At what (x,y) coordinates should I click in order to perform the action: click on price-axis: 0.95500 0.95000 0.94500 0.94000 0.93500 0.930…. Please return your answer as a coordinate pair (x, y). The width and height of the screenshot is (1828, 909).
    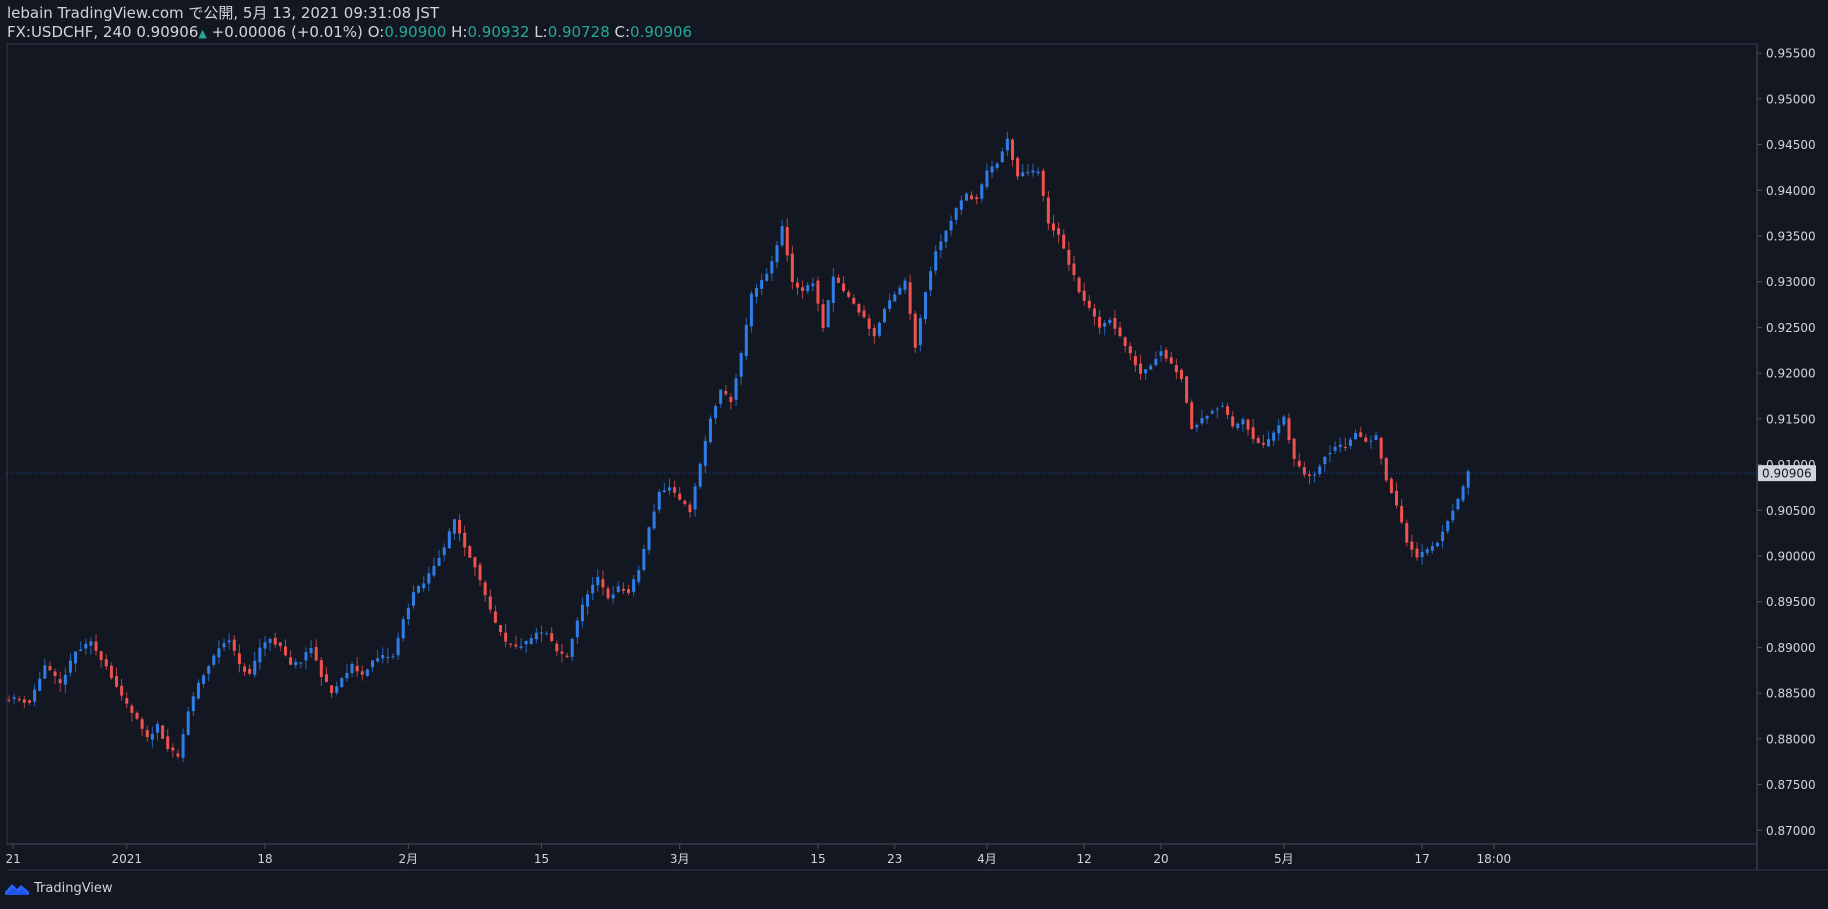
    Looking at the image, I should click on (1786, 442).